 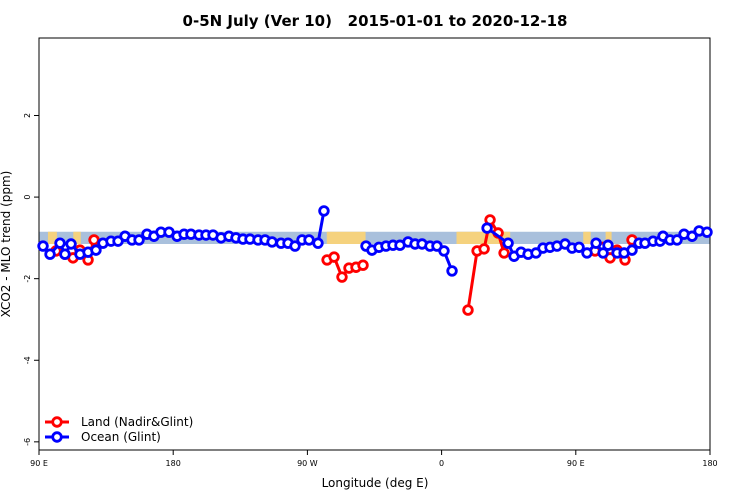 I want to click on x-tick-label: 0, so click(x=441, y=463).